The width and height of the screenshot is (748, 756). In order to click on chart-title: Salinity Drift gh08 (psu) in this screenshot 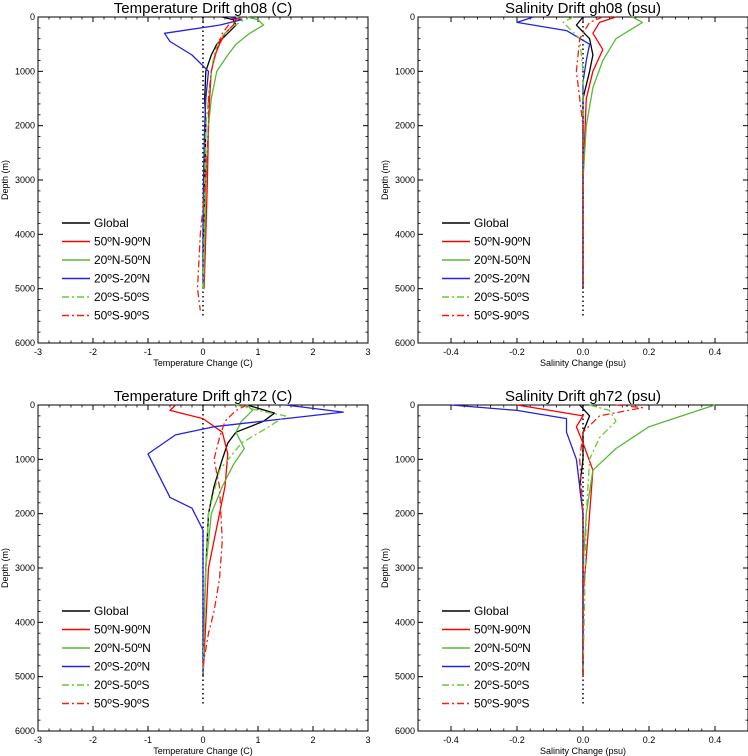, I will do `click(583, 8)`.